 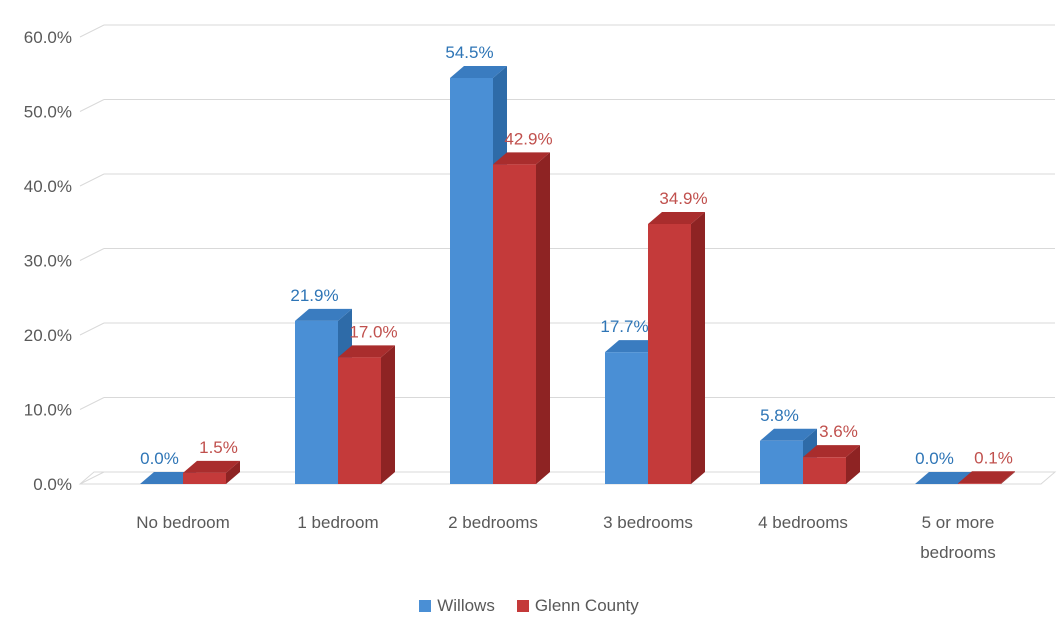 I want to click on y-tick-label: 10.0%, so click(x=48, y=410).